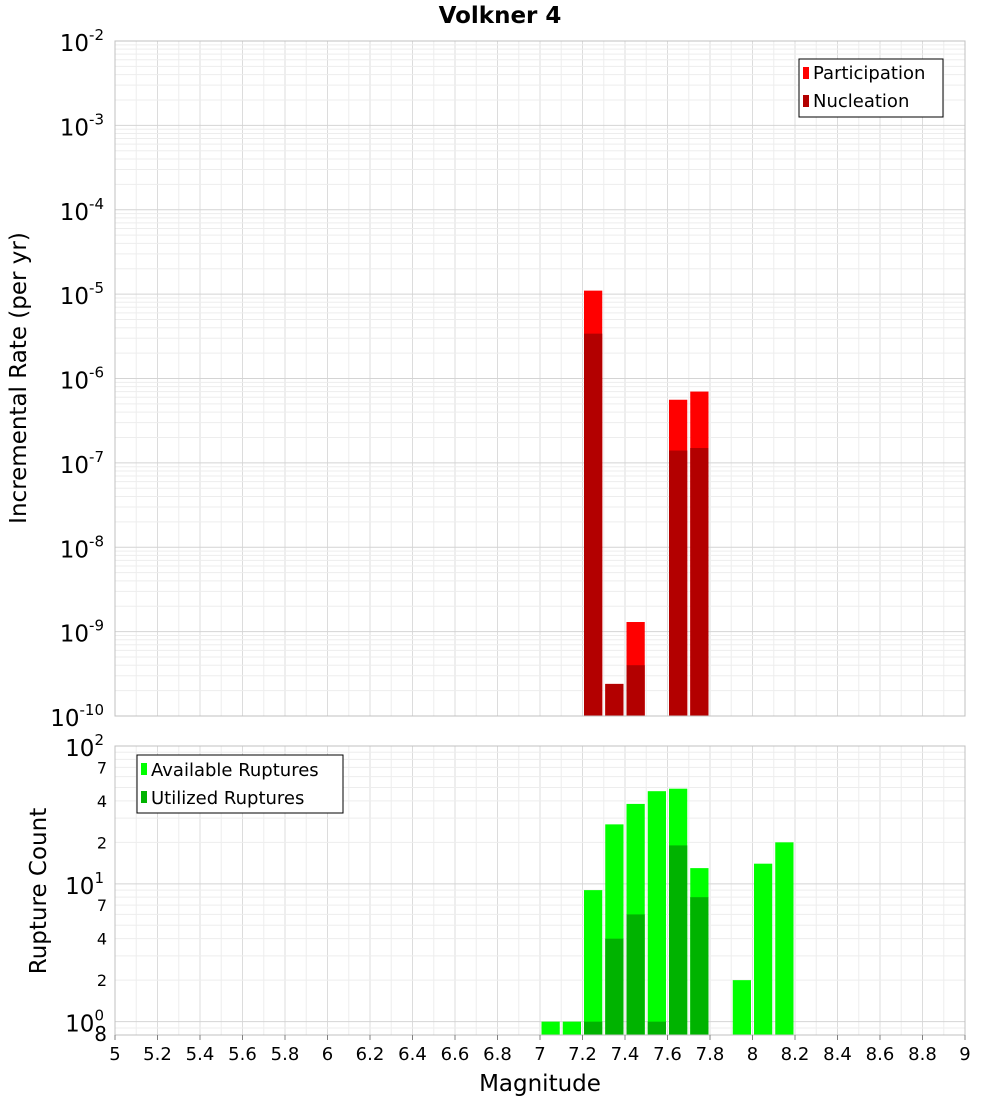  I want to click on legend-swatch-utilized-ruptures, so click(144, 797).